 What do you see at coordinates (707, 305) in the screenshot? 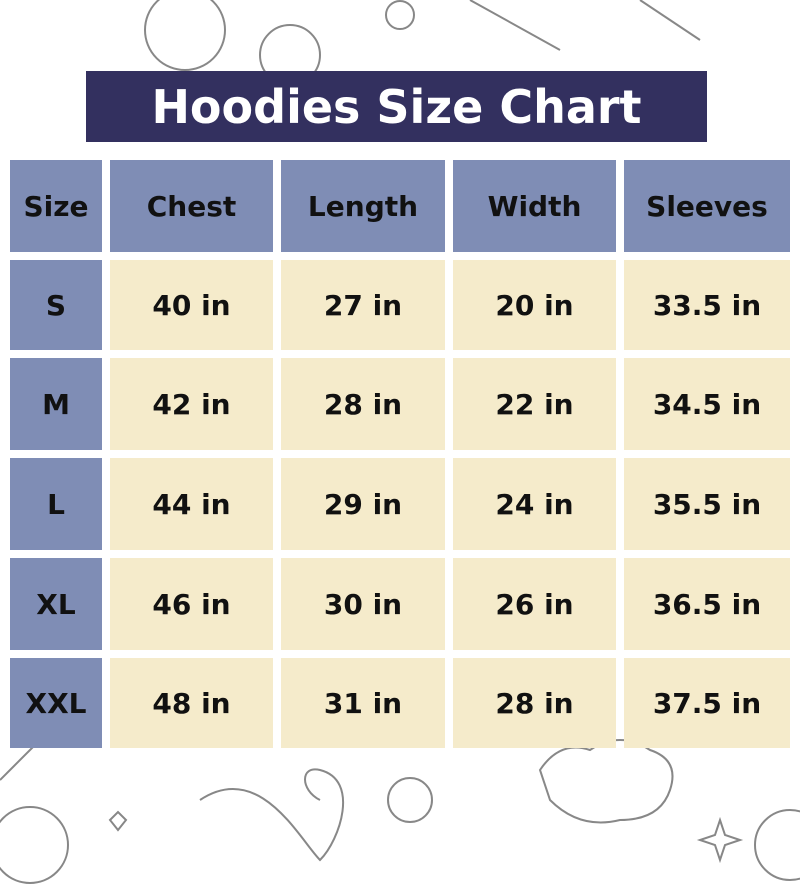
I see `table-cell: 33.5 in` at bounding box center [707, 305].